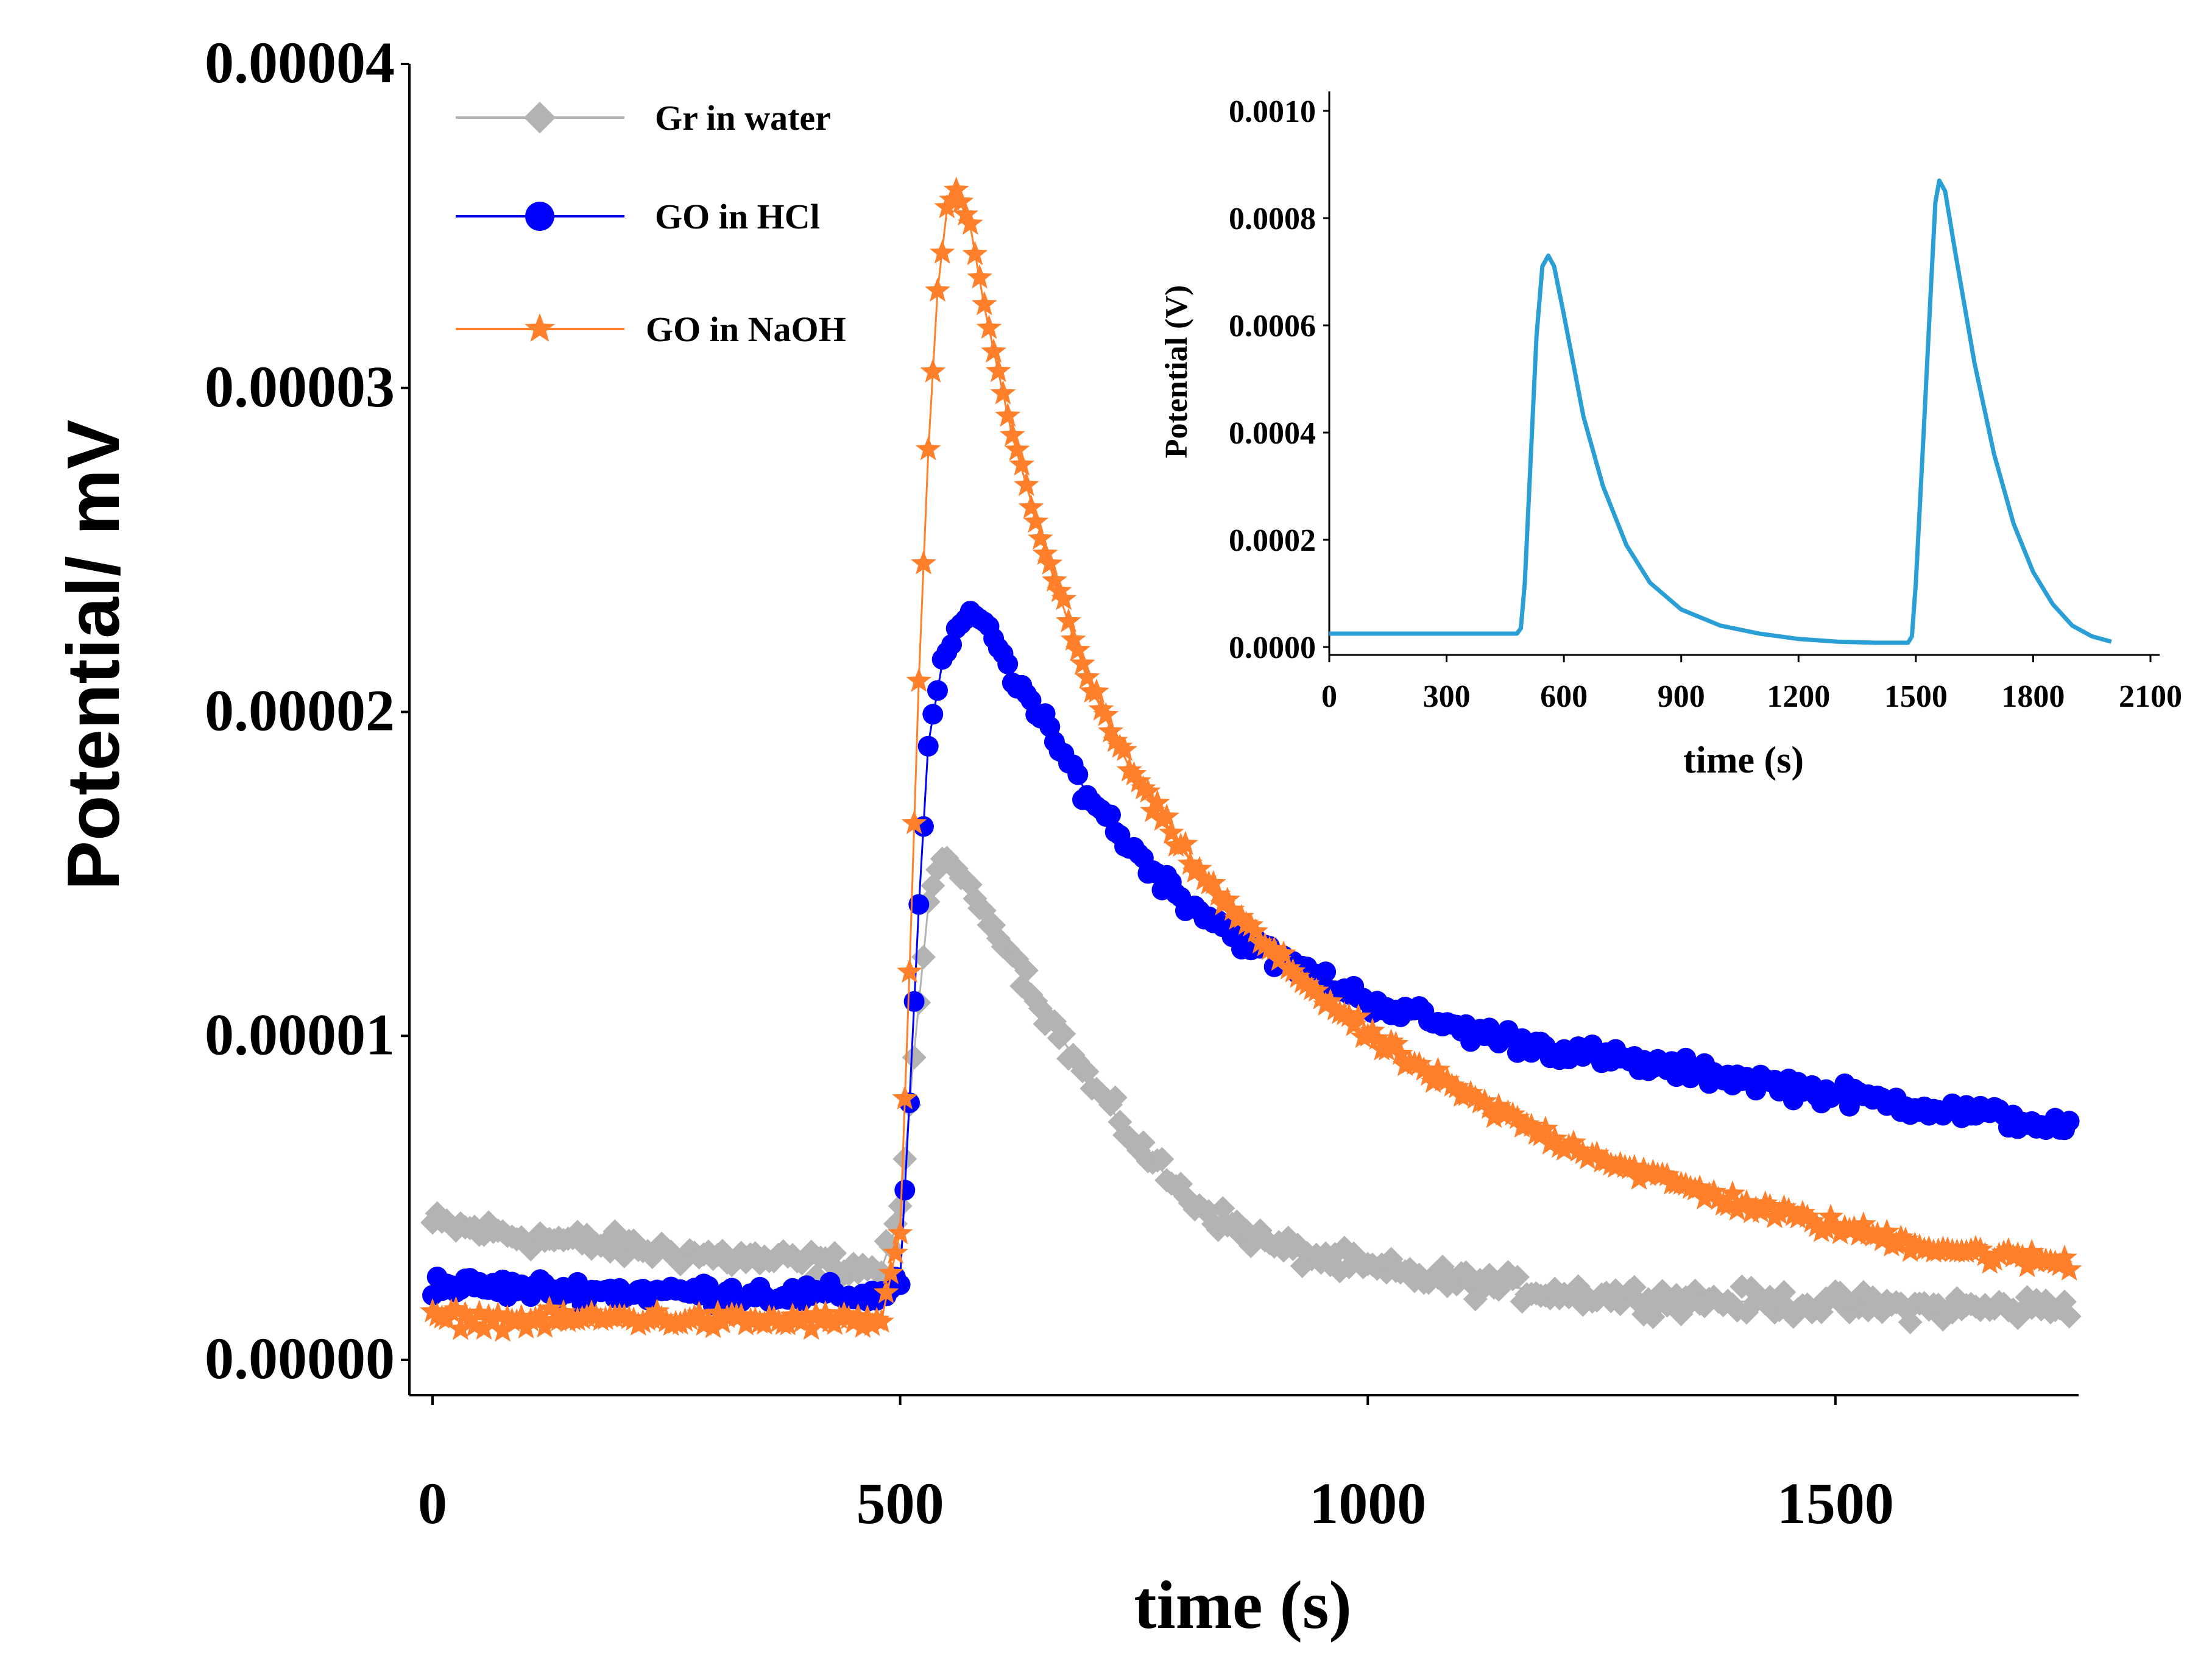 The width and height of the screenshot is (2212, 1673). I want to click on legend-label: Gr in water, so click(743, 118).